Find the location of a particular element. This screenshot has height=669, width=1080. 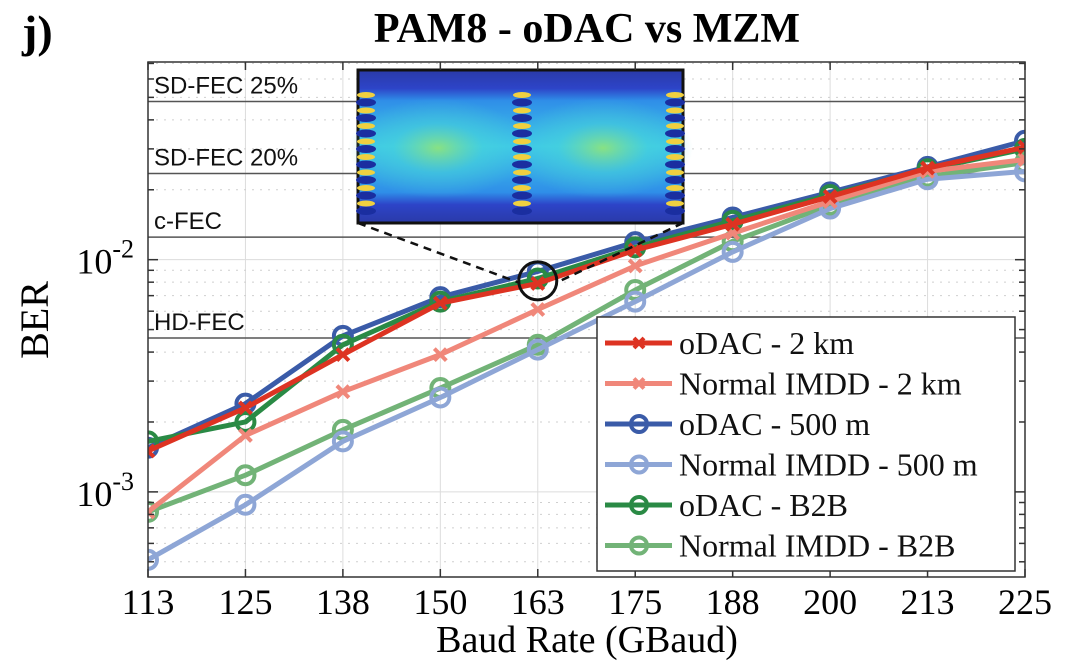

legend-item: oDAC - B2B is located at coordinates (726, 505).